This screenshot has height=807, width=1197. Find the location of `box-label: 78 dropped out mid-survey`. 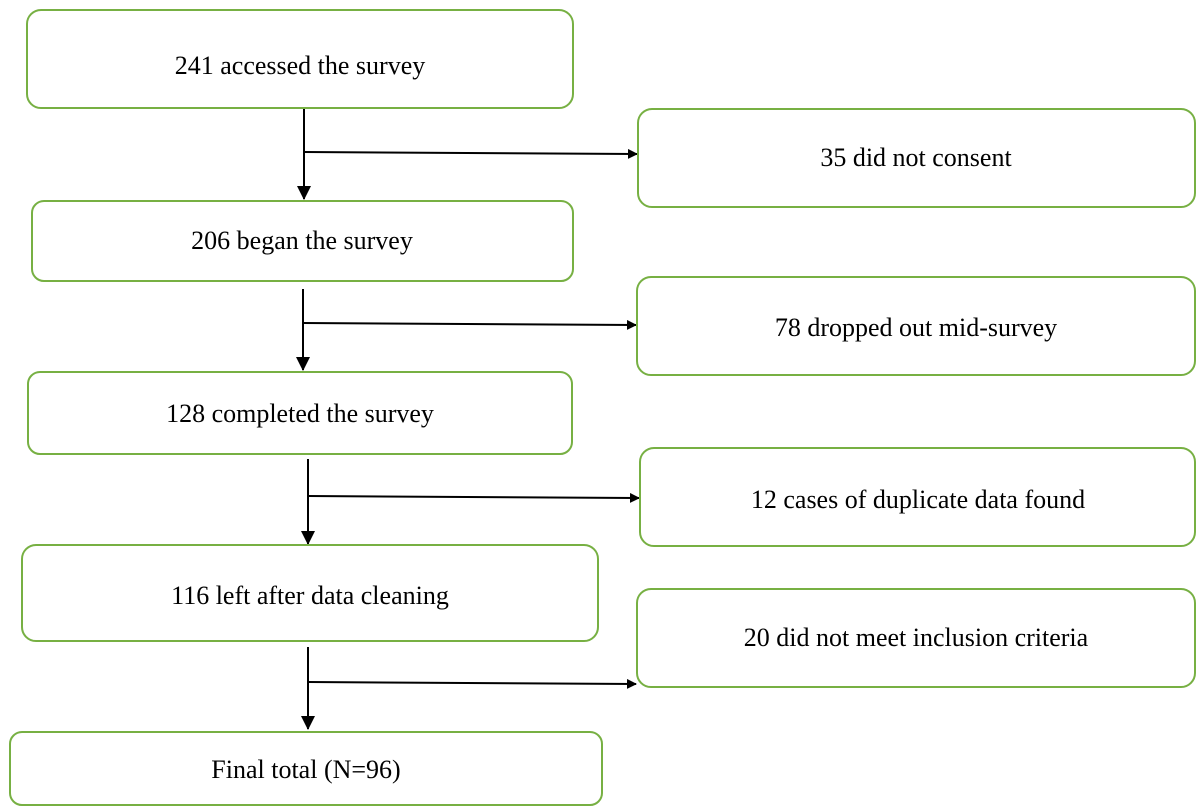

box-label: 78 dropped out mid-survey is located at coordinates (916, 327).